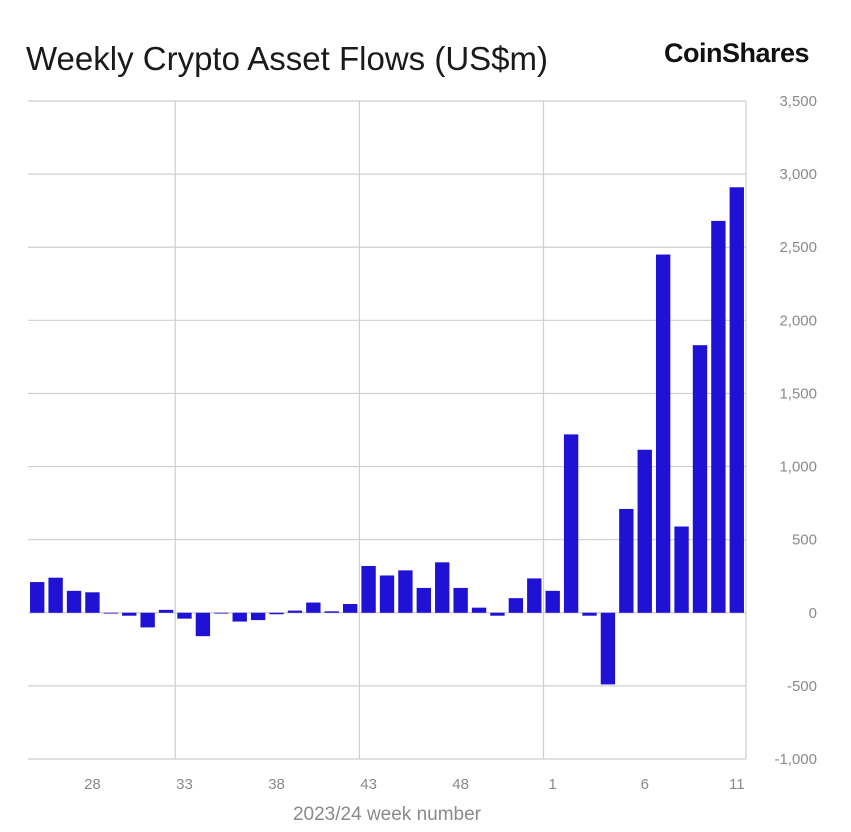 This screenshot has width=851, height=832. I want to click on y-tick-label: 1,000, so click(798, 467).